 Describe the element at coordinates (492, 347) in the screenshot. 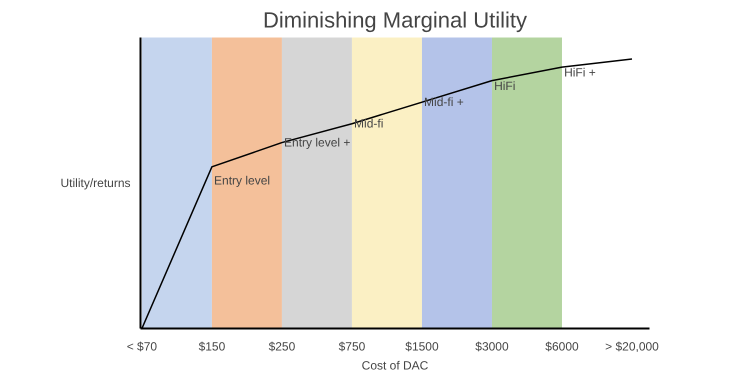

I see `x-tick-label: $3000` at that location.